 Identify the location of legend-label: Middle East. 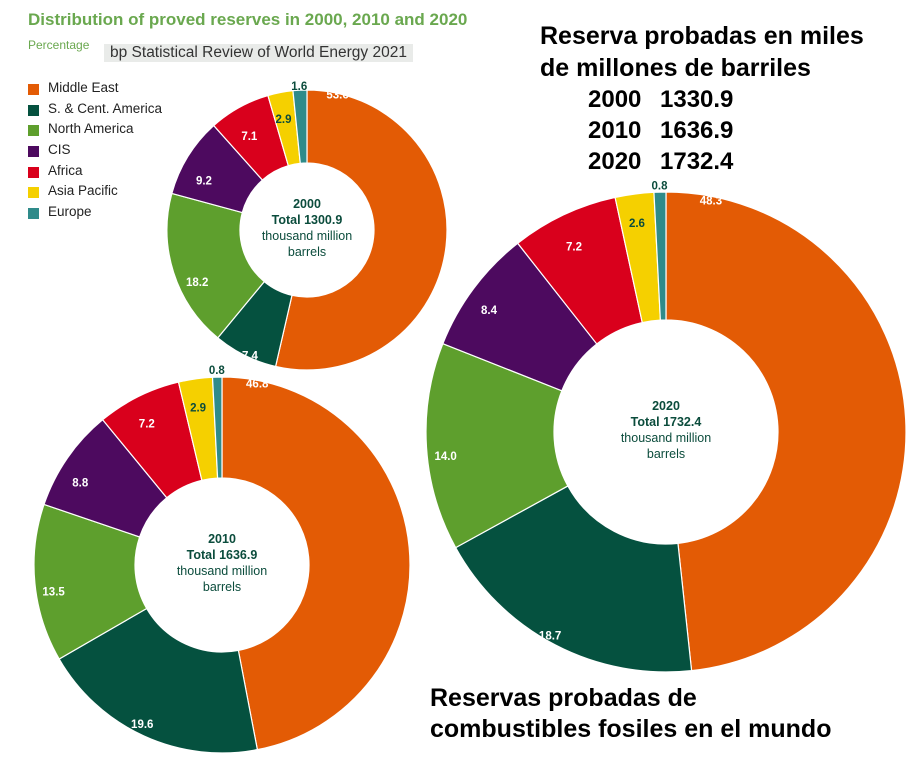
(83, 87).